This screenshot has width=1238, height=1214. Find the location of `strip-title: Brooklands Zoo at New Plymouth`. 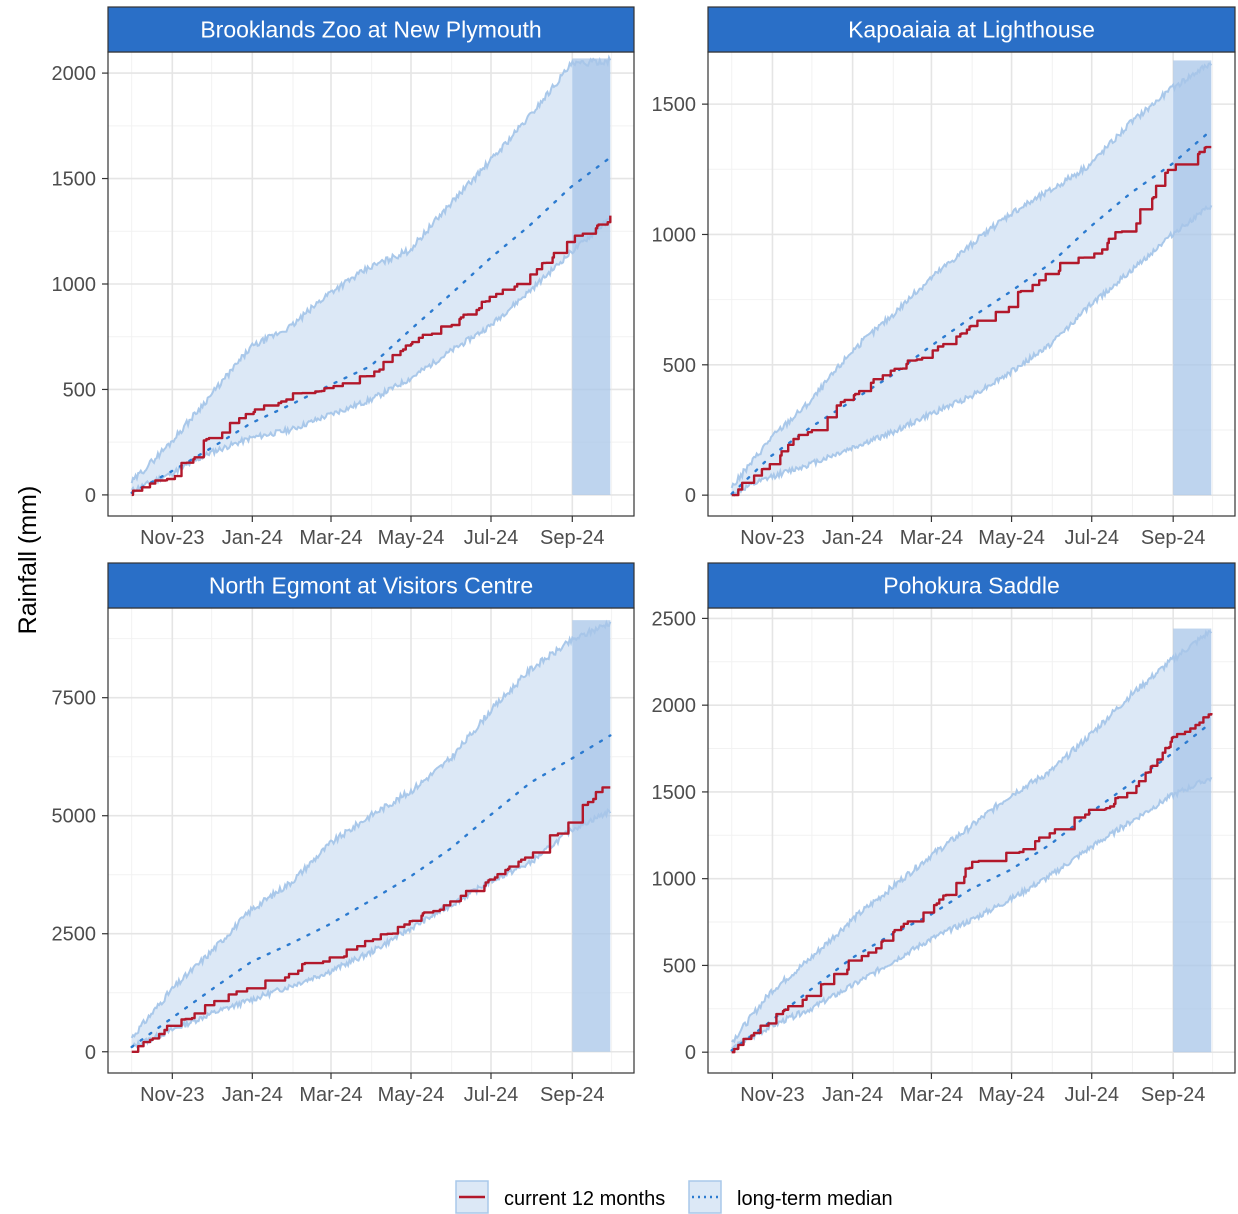

strip-title: Brooklands Zoo at New Plymouth is located at coordinates (370, 30).